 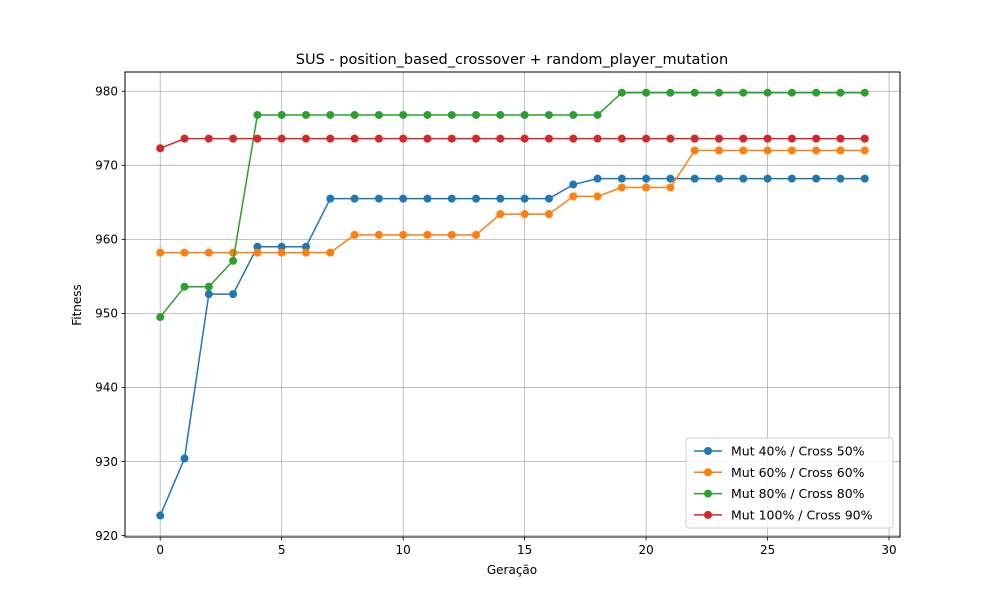 What do you see at coordinates (106, 462) in the screenshot?
I see `y-tick-label: 930` at bounding box center [106, 462].